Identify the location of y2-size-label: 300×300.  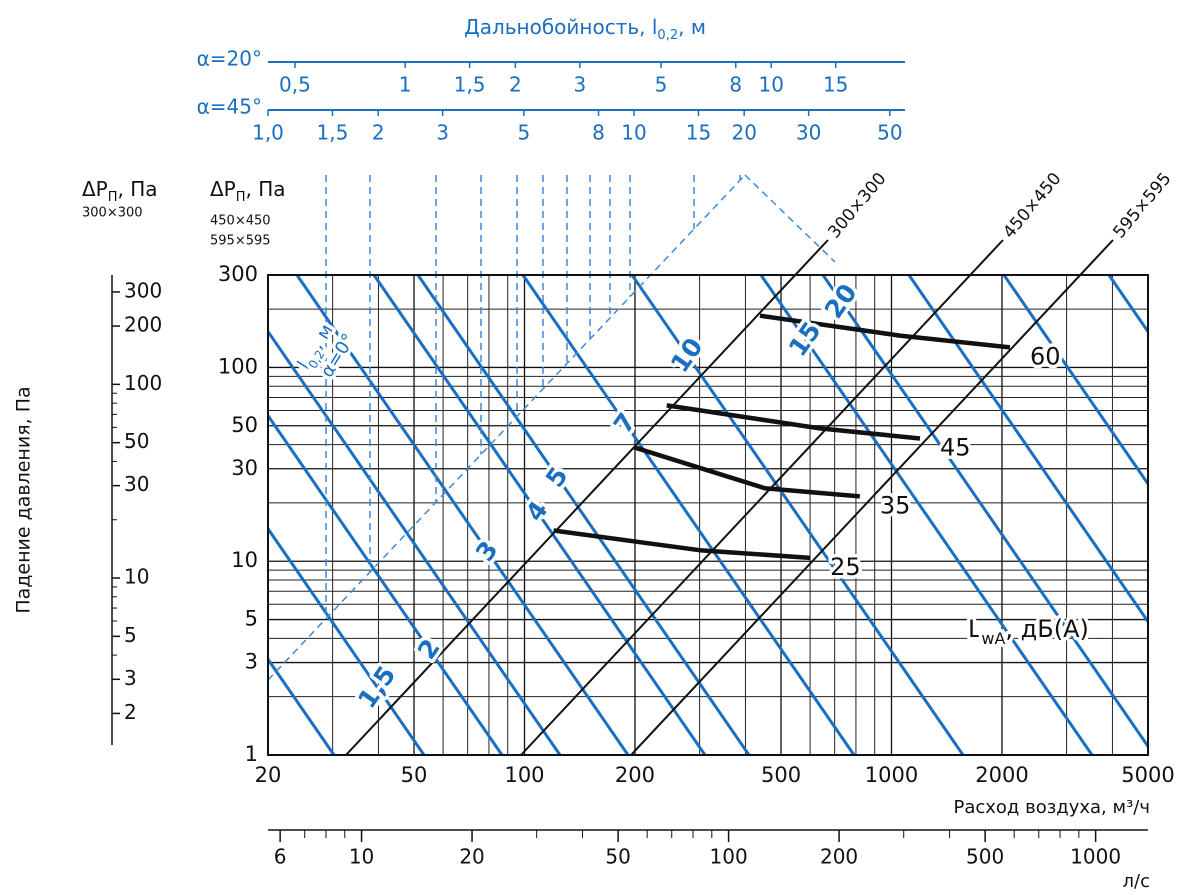
(112, 213).